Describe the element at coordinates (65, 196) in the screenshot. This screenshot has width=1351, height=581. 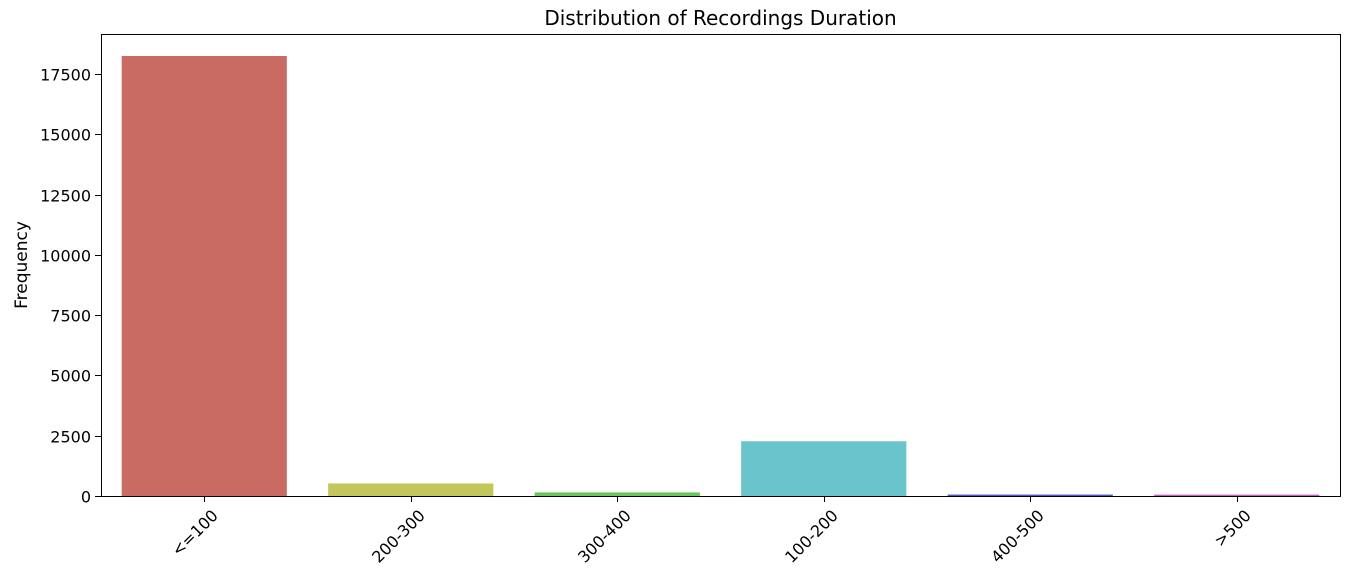
I see `y-tick-label: 12500` at that location.